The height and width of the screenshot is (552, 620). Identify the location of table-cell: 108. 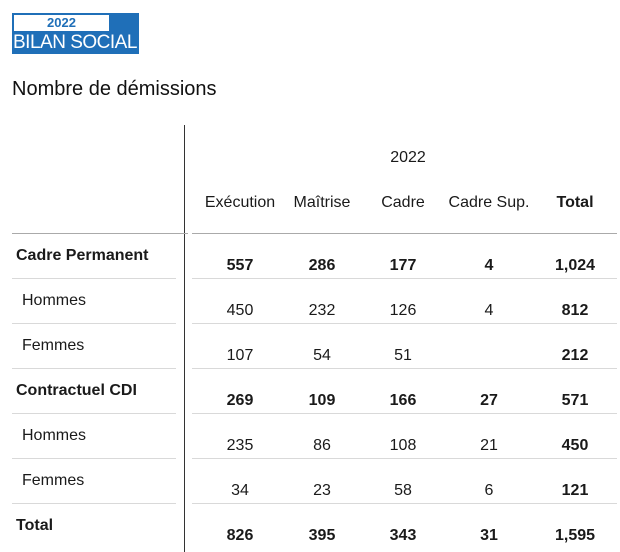
(403, 445).